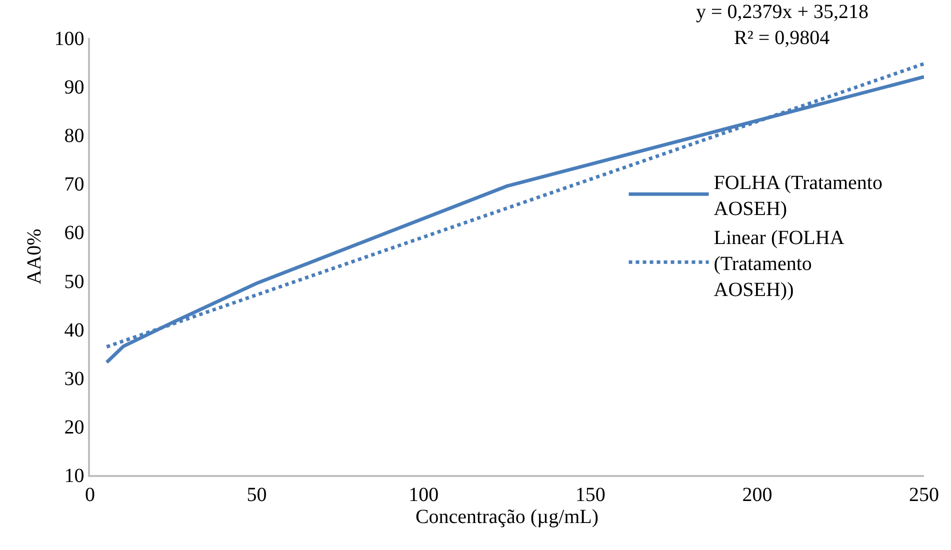 The width and height of the screenshot is (951, 550). What do you see at coordinates (924, 495) in the screenshot?
I see `x-tick-label: 250` at bounding box center [924, 495].